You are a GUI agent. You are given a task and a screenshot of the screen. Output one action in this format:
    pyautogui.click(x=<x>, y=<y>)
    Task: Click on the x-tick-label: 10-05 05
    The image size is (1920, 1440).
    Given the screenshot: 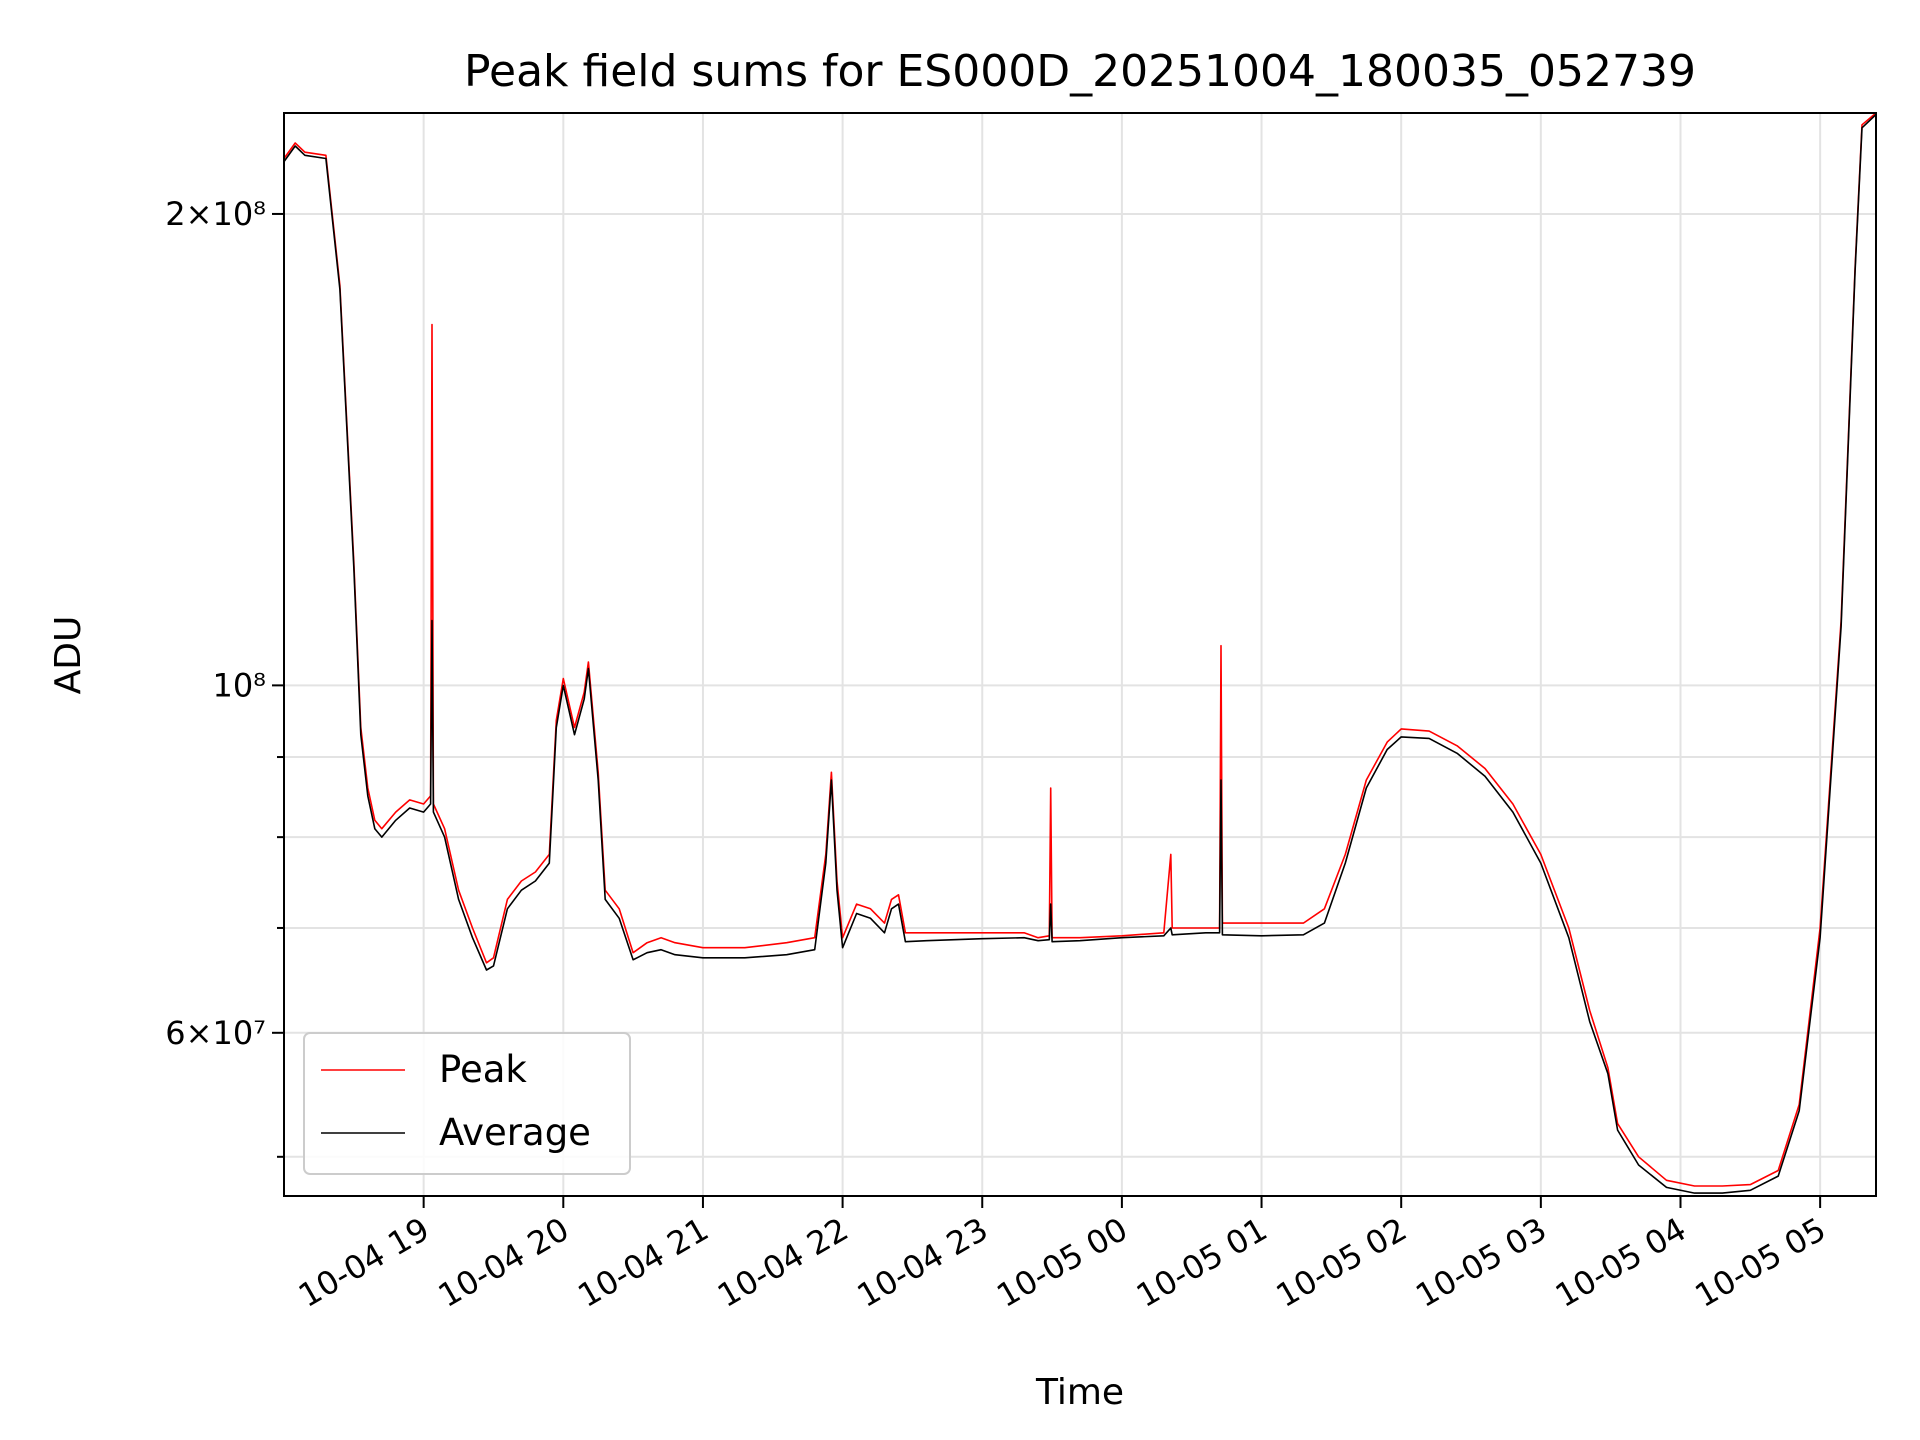 What is the action you would take?
    pyautogui.click(x=1761, y=1262)
    